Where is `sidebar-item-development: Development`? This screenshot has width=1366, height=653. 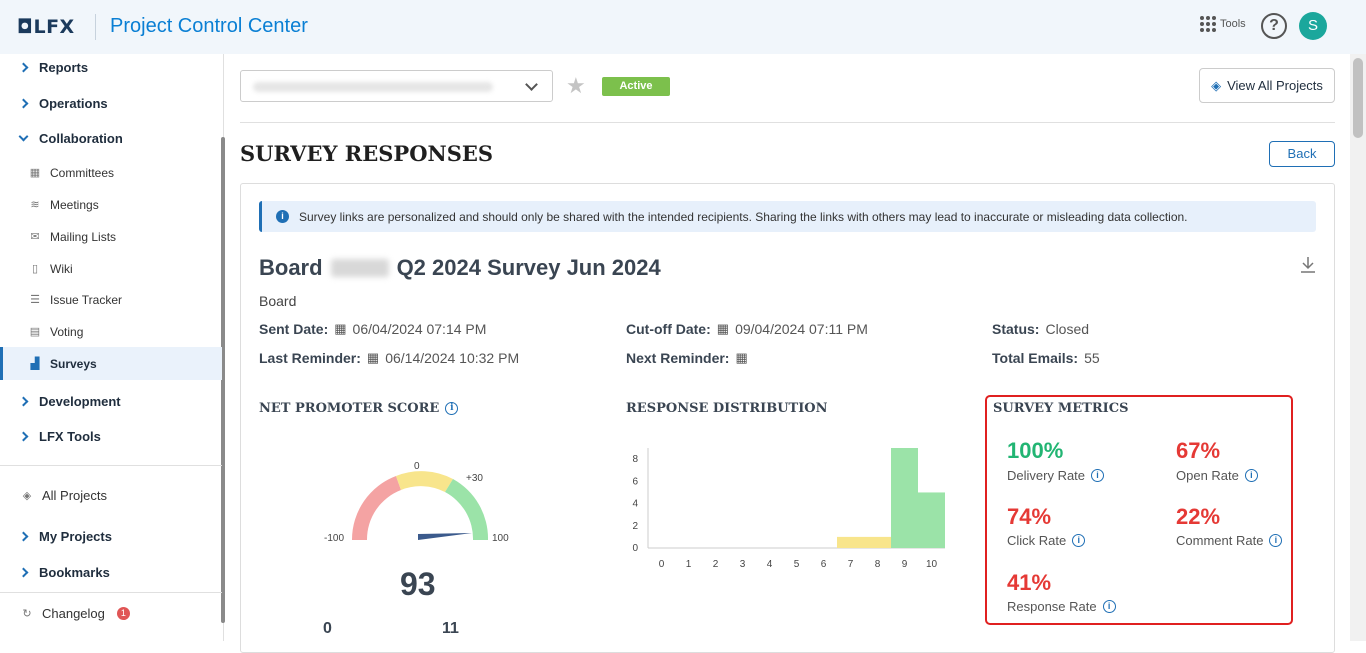
sidebar-item-development: Development is located at coordinates (69, 401).